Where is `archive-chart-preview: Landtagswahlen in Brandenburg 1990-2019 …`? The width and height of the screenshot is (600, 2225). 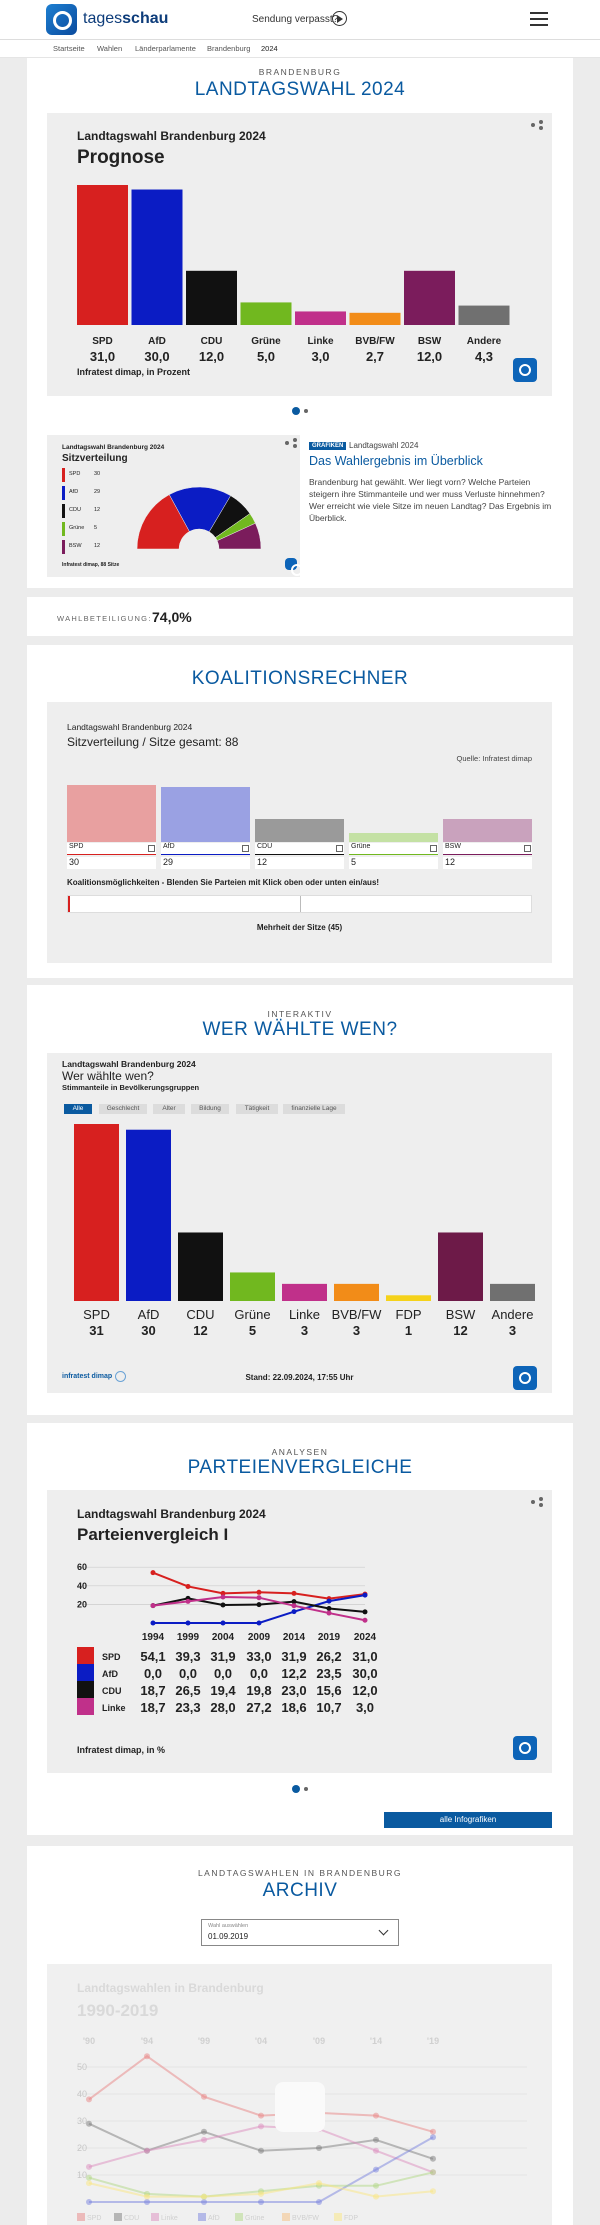
archive-chart-preview: Landtagswahlen in Brandenburg 1990-2019 … is located at coordinates (299, 2094).